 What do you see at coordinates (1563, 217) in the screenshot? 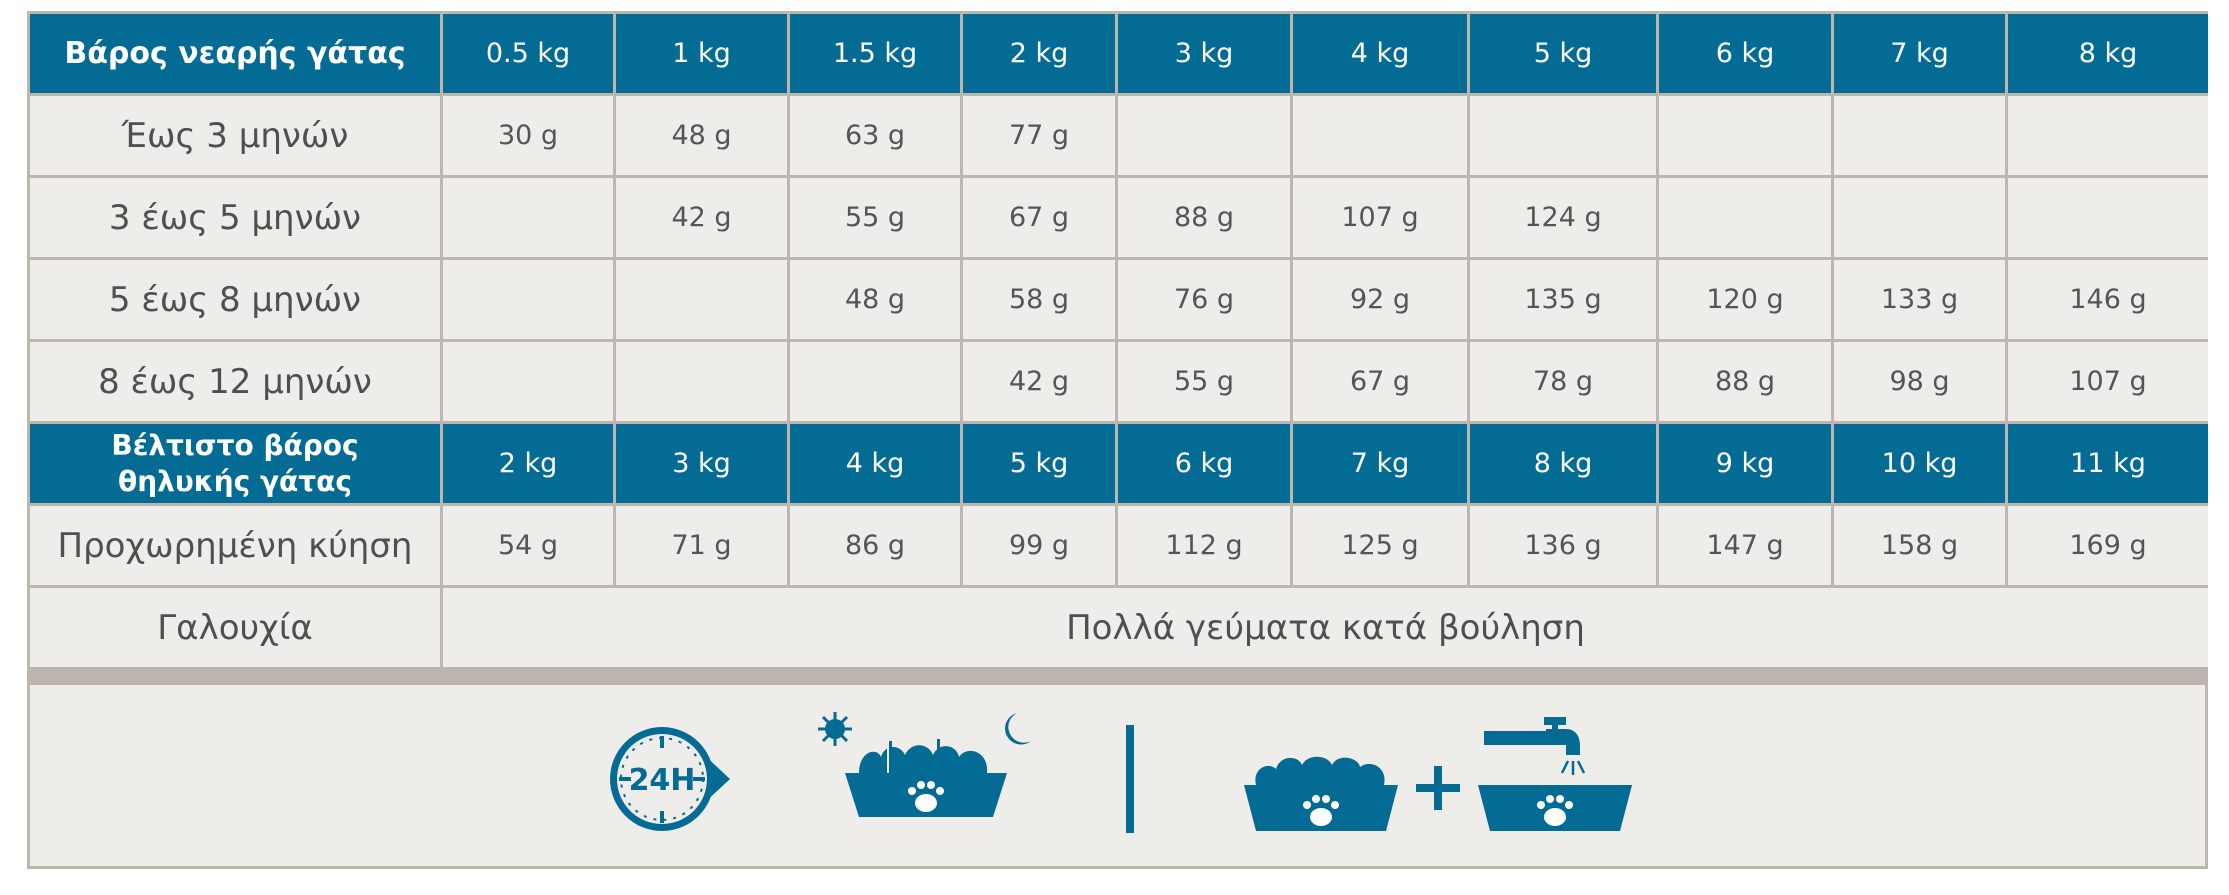
I see `table-cell: 124 g` at bounding box center [1563, 217].